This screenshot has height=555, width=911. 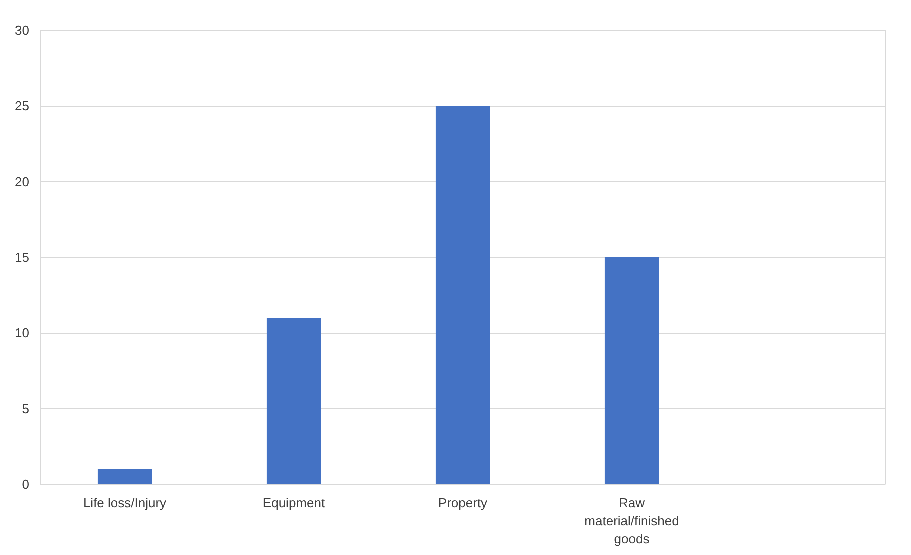 What do you see at coordinates (26, 408) in the screenshot?
I see `y-tick-label: 5` at bounding box center [26, 408].